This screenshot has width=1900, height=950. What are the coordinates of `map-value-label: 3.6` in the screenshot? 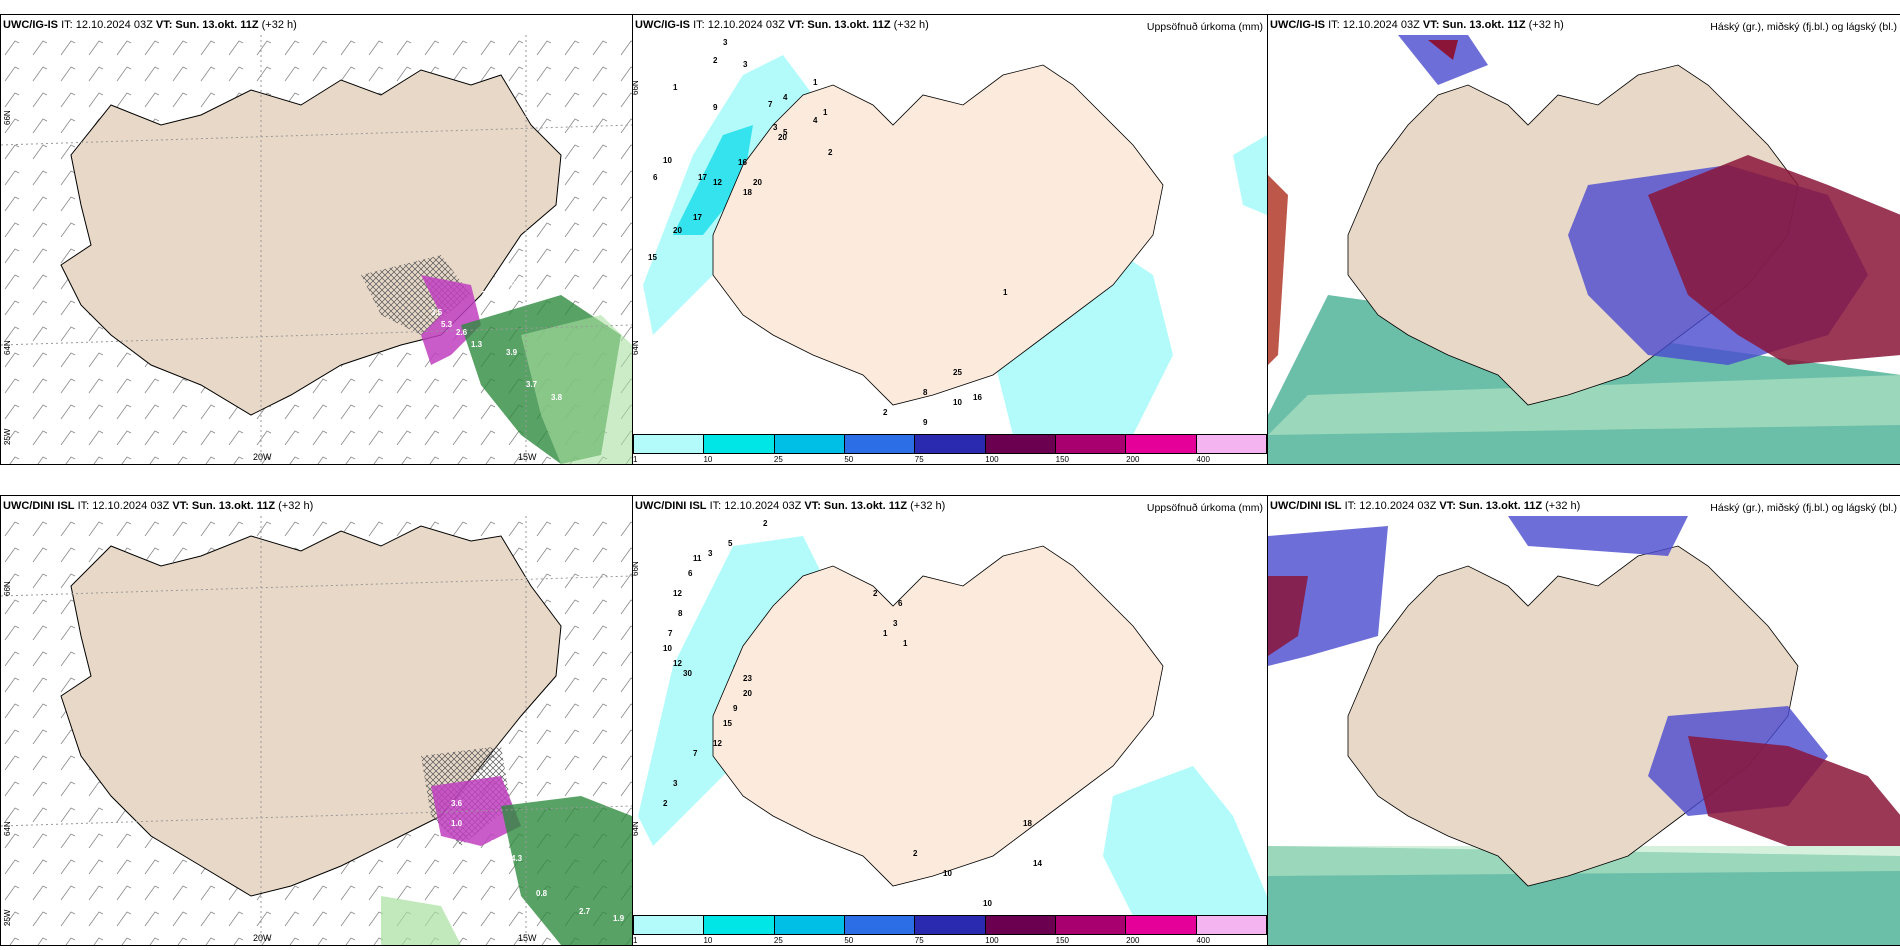 It's located at (457, 803).